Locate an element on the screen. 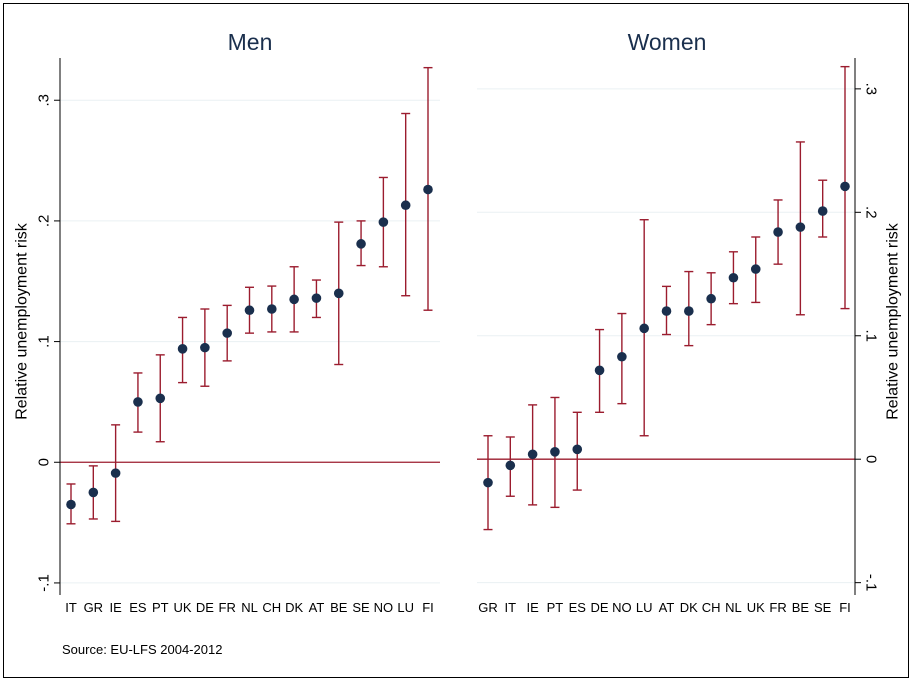  men-y-axis-title: Relative unemployment risk is located at coordinates (22, 321).